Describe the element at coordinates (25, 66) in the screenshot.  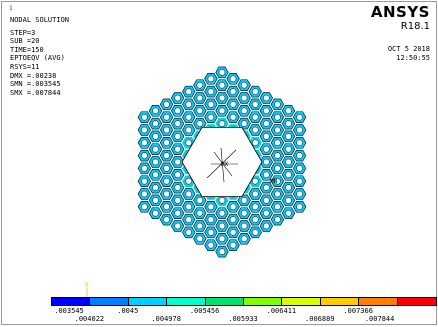
I see `info-rsys: RSYS=11` at that location.